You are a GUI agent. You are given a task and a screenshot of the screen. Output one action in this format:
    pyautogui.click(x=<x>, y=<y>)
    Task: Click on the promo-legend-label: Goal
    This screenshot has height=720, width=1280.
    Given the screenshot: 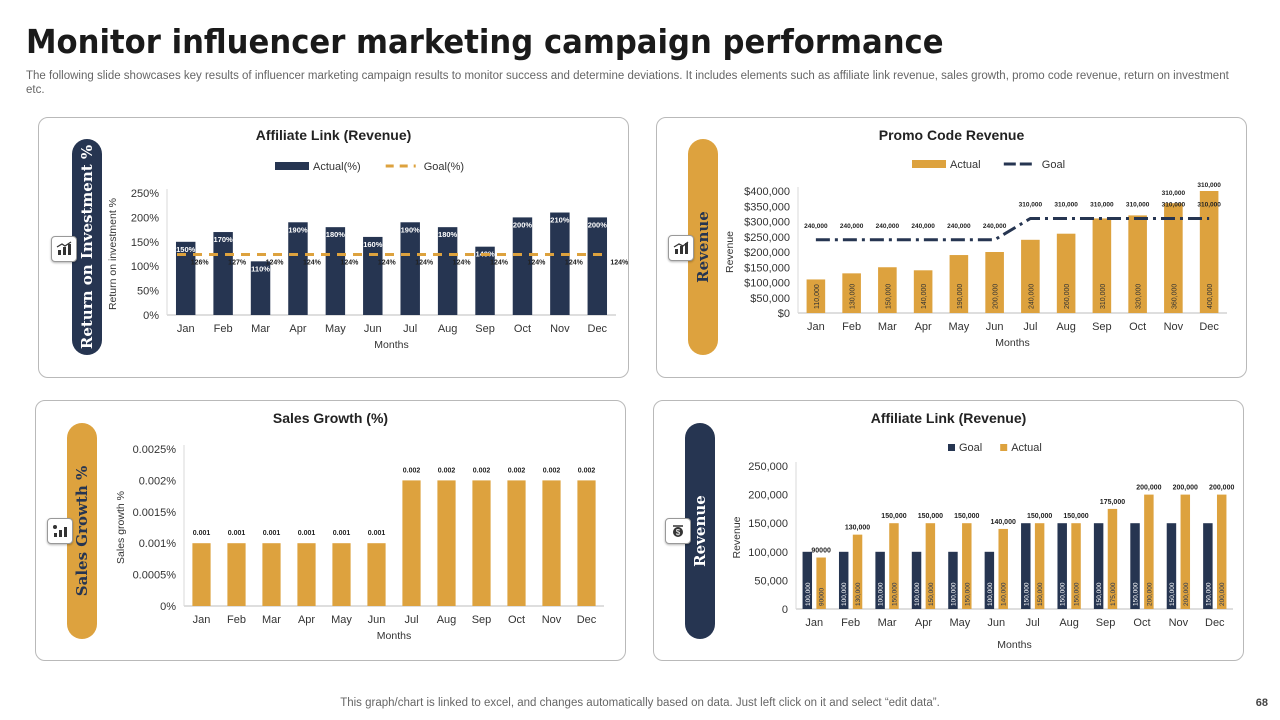 What is the action you would take?
    pyautogui.click(x=1053, y=165)
    